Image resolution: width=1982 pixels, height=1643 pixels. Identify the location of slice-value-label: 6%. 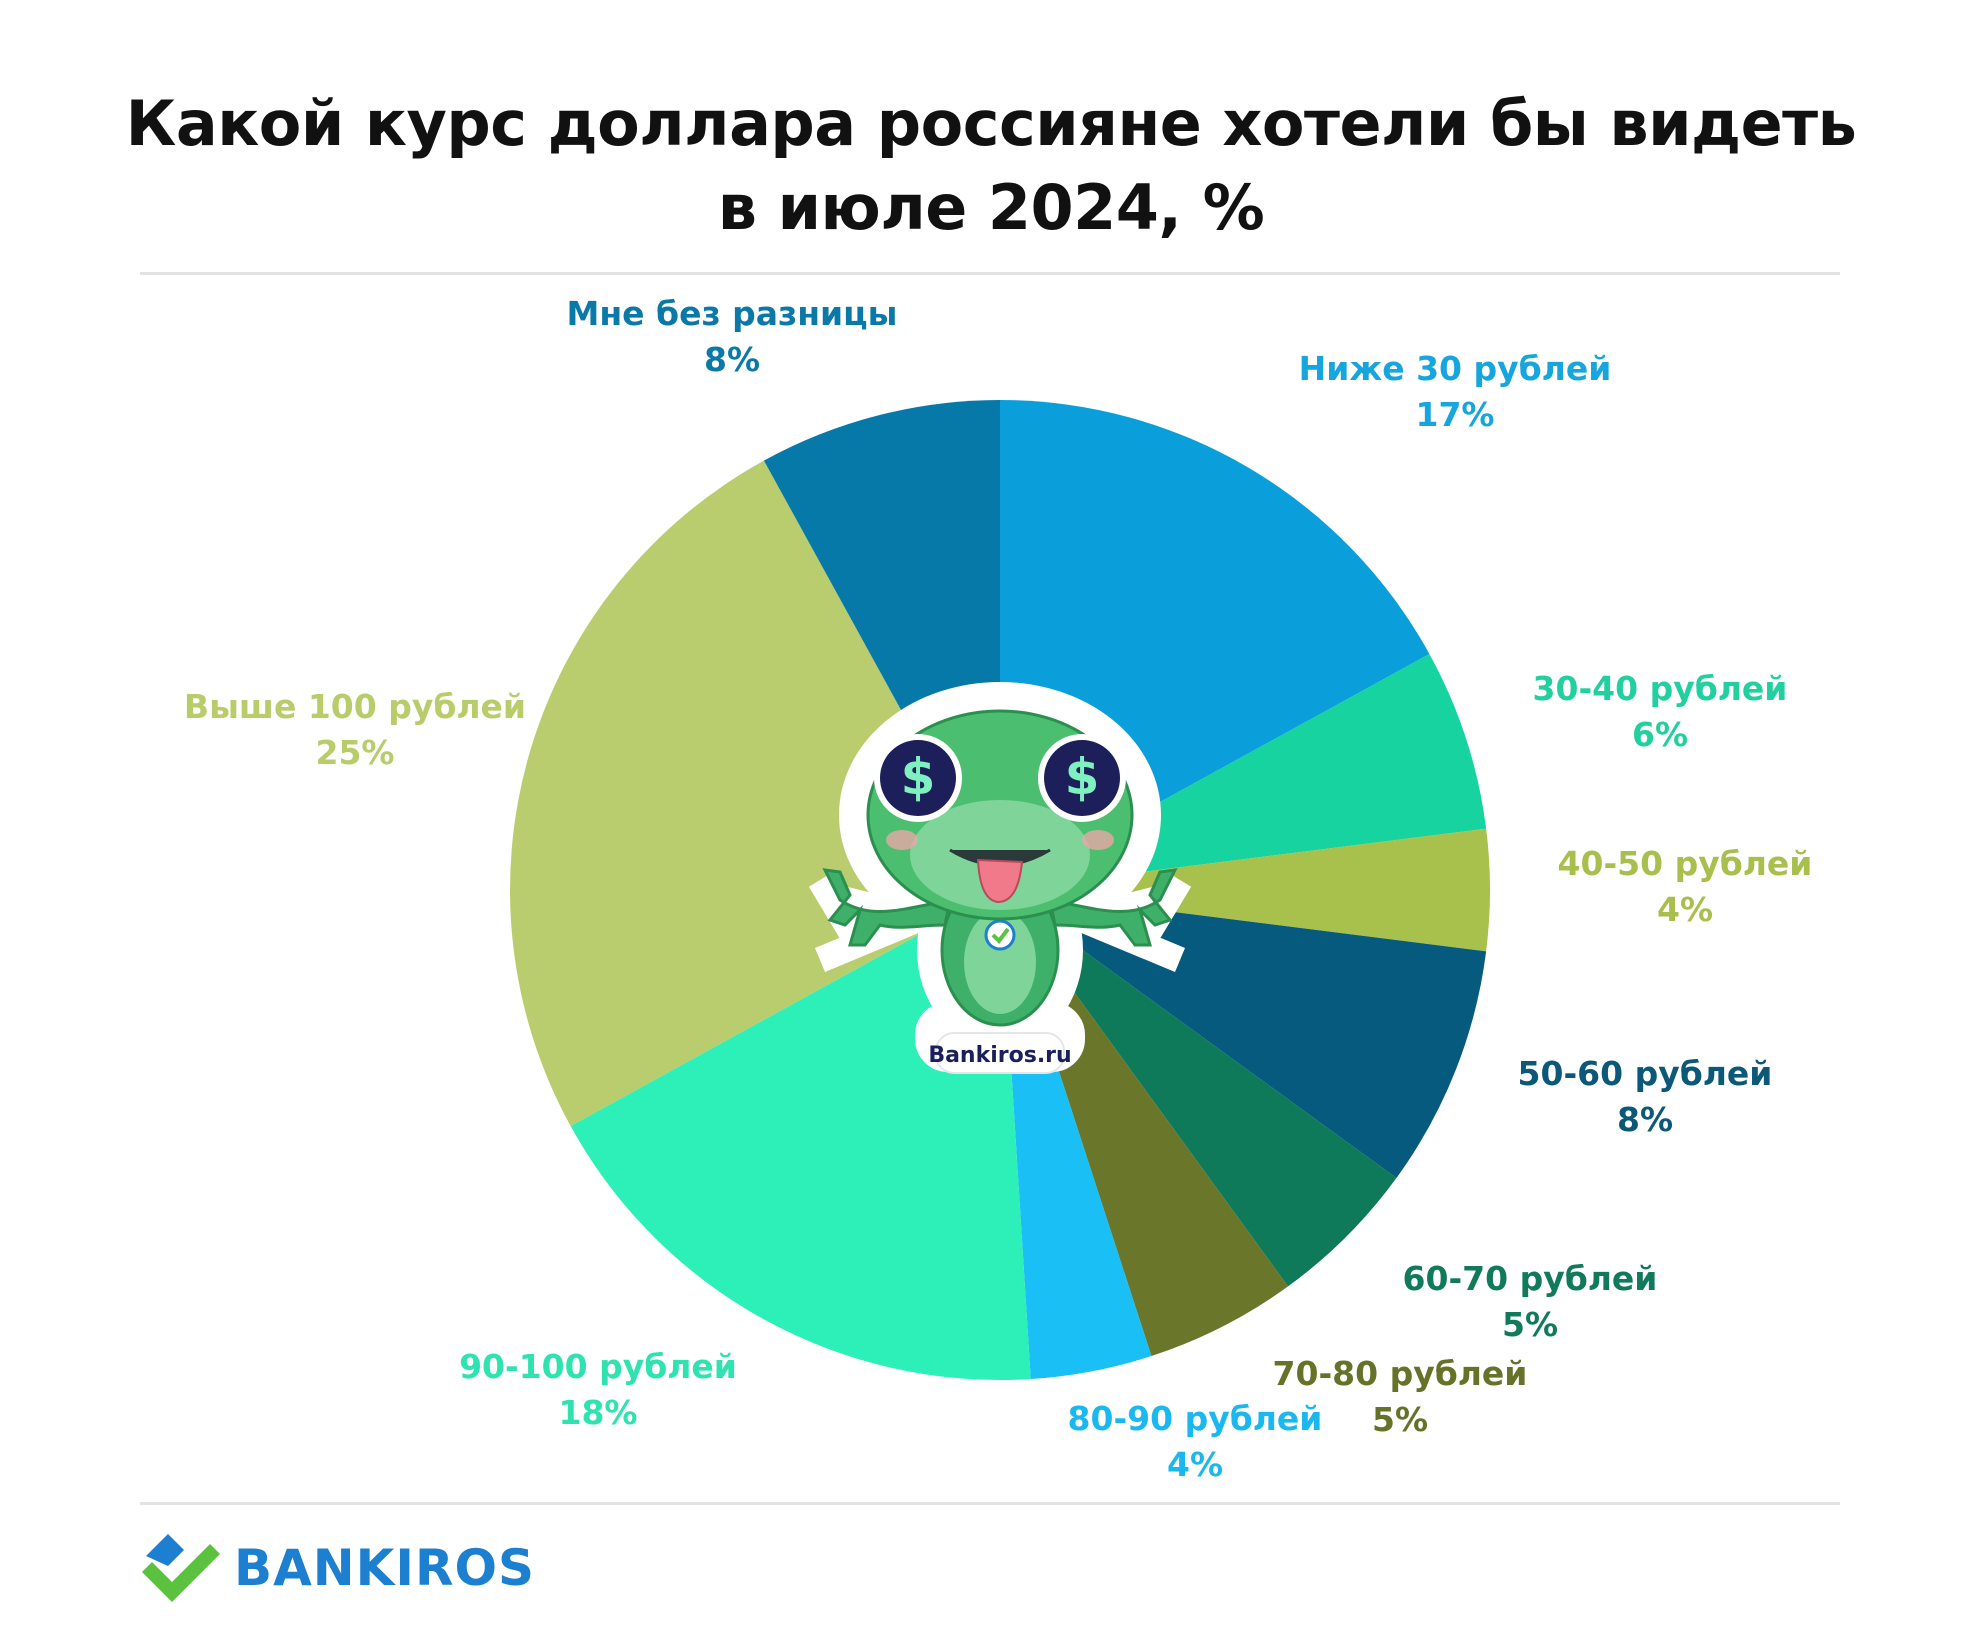
(1660, 734).